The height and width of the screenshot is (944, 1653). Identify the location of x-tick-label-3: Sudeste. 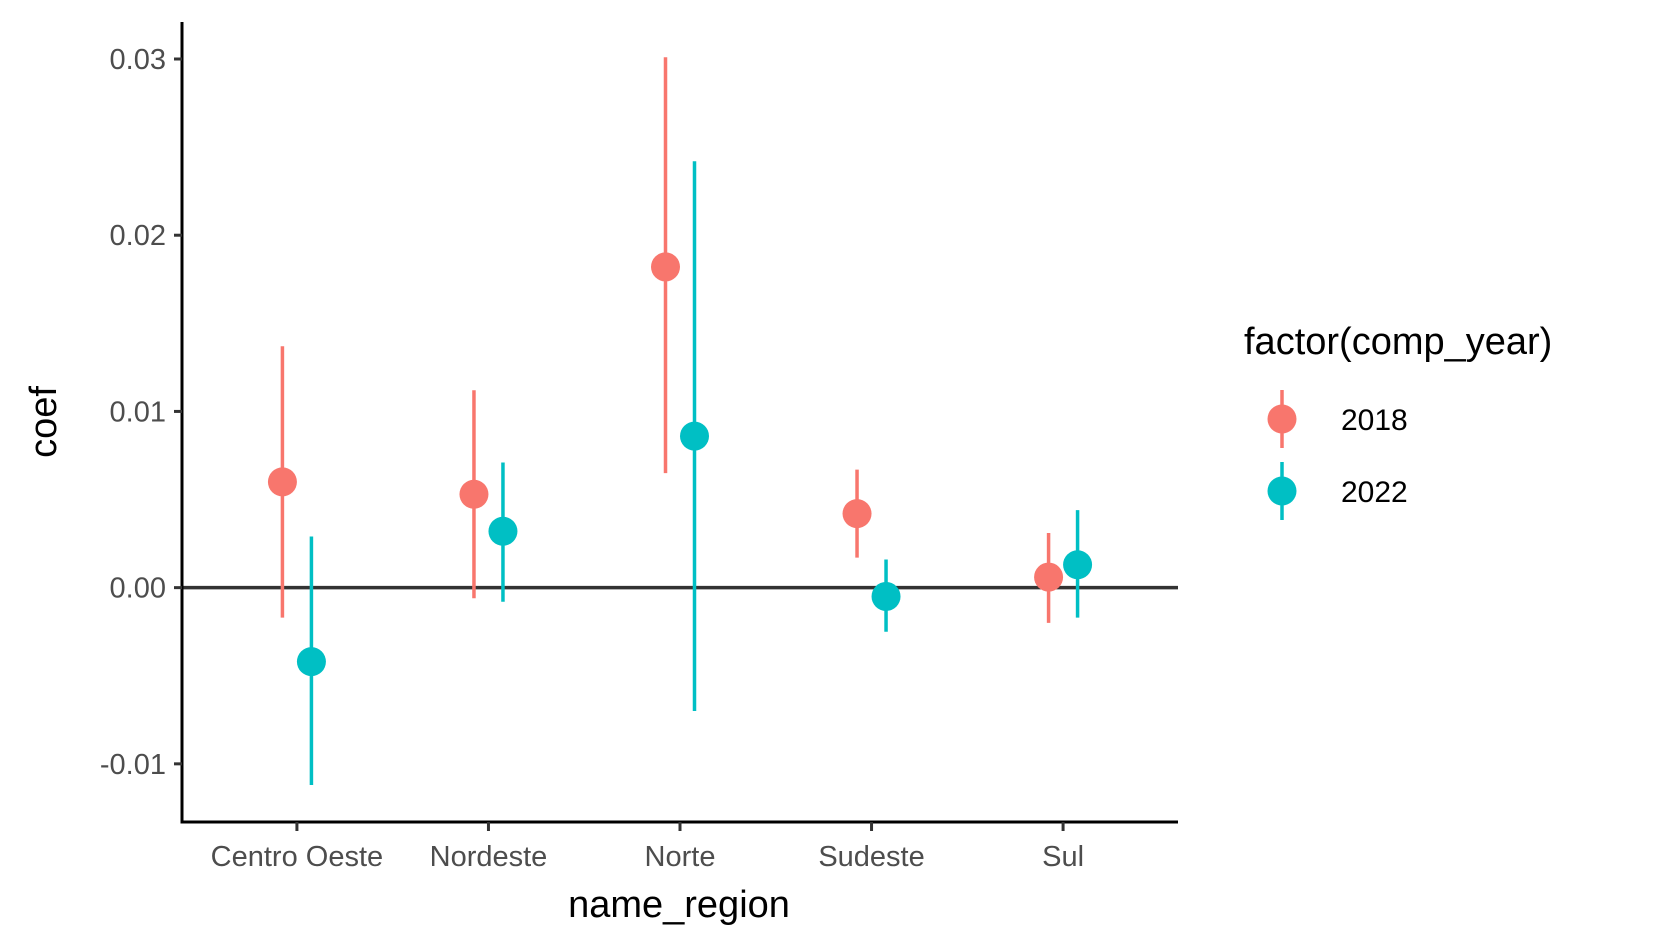
(871, 857).